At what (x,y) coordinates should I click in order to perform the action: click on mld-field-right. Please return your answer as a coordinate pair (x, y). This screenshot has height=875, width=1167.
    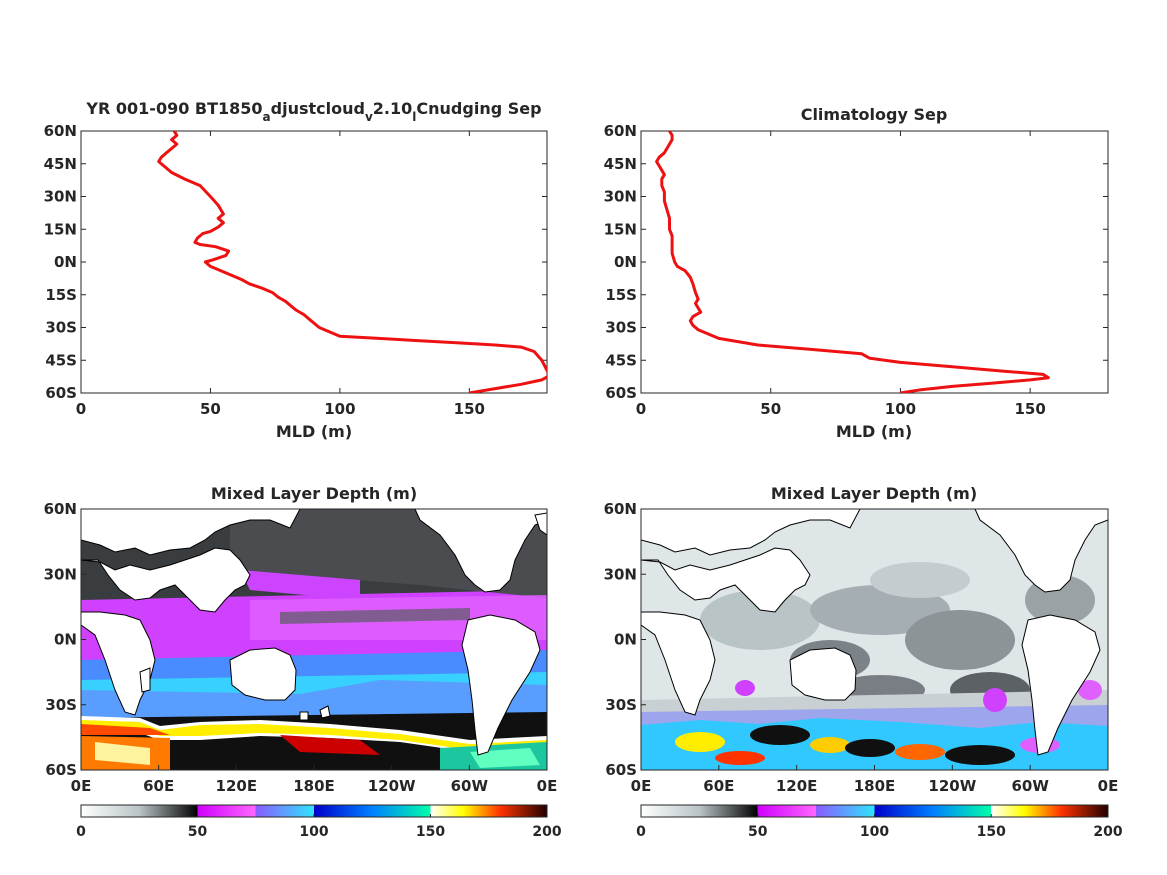
    Looking at the image, I should click on (874, 639).